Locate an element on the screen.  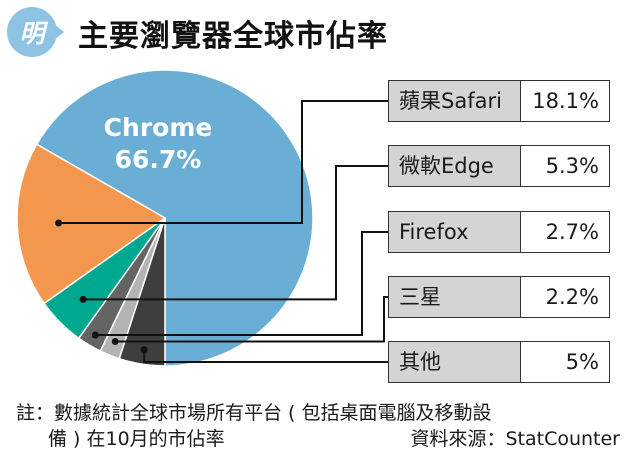
leader-line-firefox is located at coordinates (241, 283).